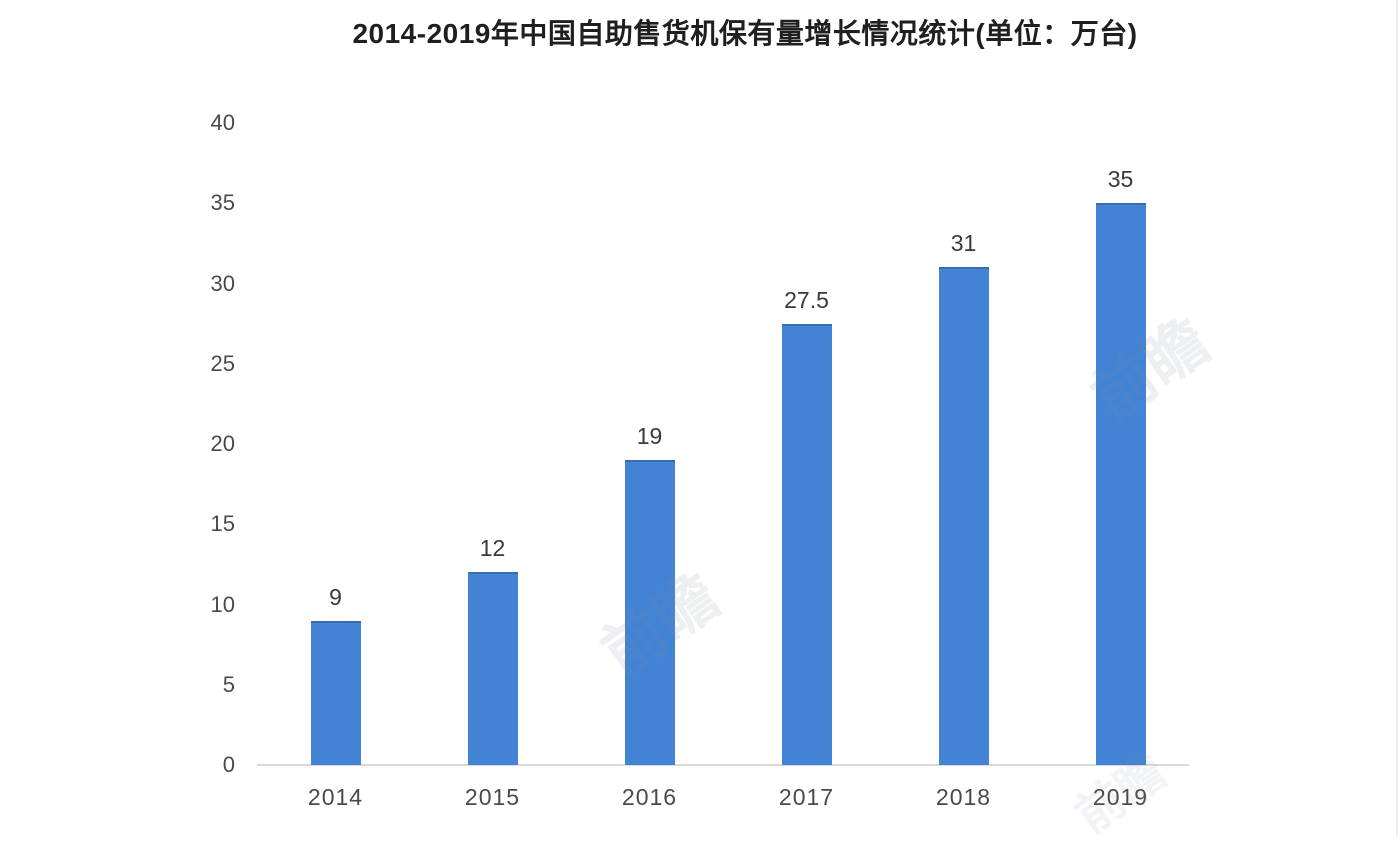 The image size is (1400, 846). What do you see at coordinates (335, 596) in the screenshot?
I see `bar-value-label: 9` at bounding box center [335, 596].